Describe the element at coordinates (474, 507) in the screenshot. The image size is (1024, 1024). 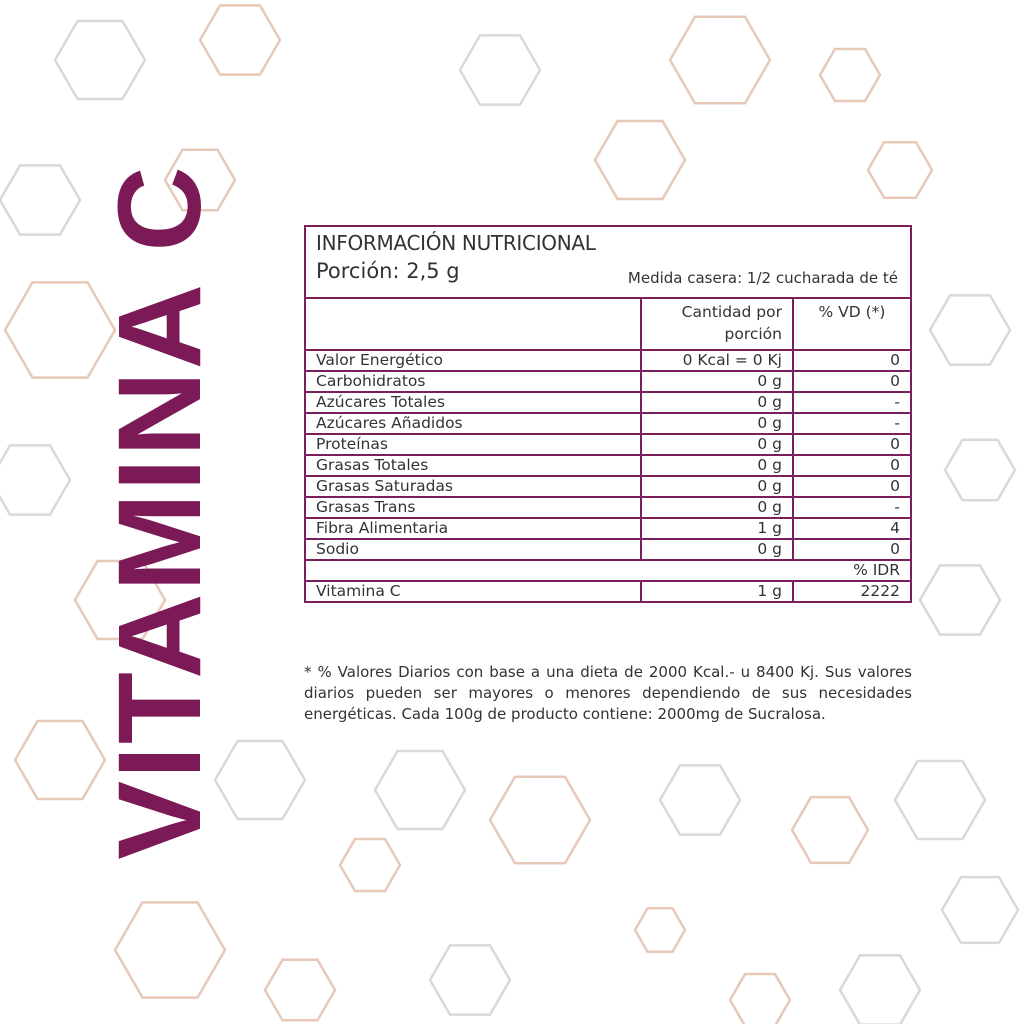
I see `nutrient-name: Grasas Trans` at that location.